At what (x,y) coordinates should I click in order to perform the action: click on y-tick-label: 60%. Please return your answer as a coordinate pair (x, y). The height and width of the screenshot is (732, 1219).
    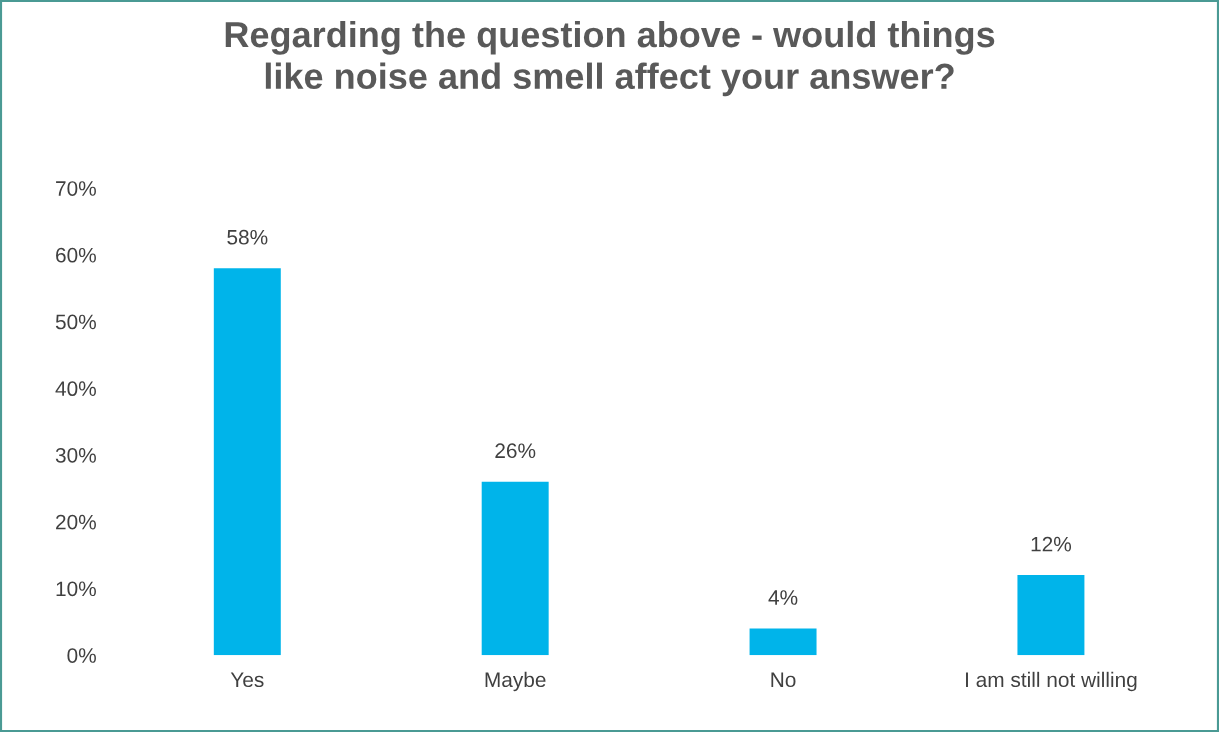
    Looking at the image, I should click on (76, 255).